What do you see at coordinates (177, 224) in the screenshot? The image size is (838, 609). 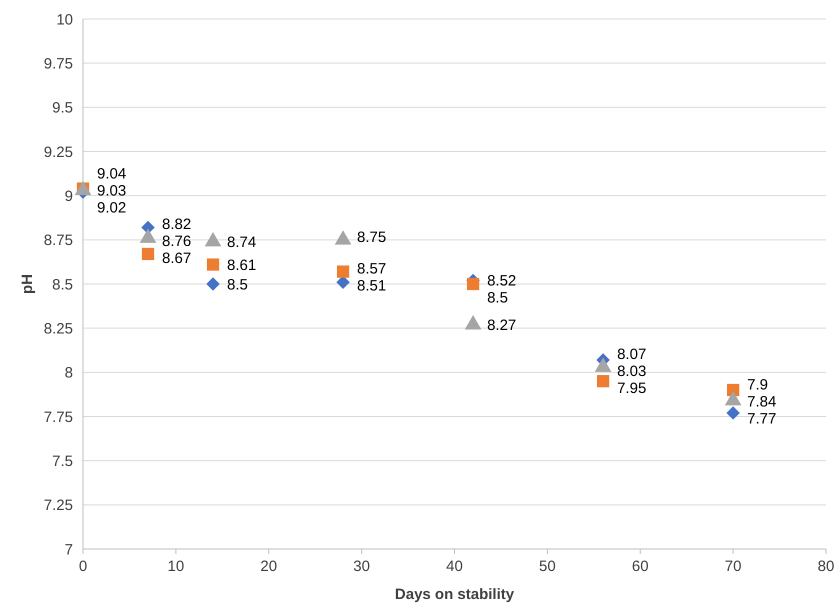 I see `data-label: 8.82` at bounding box center [177, 224].